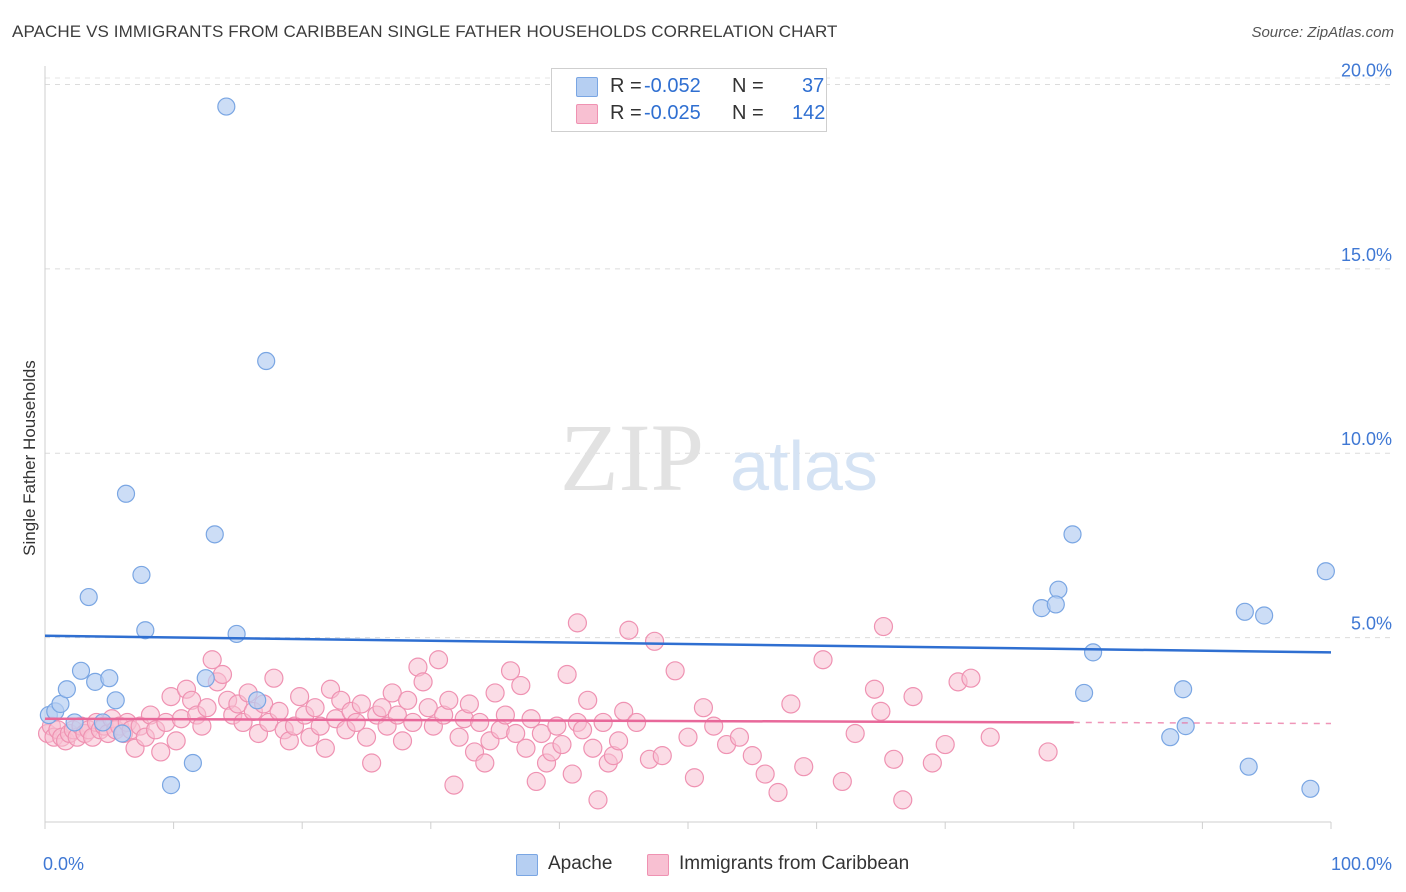 The width and height of the screenshot is (1406, 892). What do you see at coordinates (672, 86) in the screenshot?
I see `r-value: -0.052` at bounding box center [672, 86].